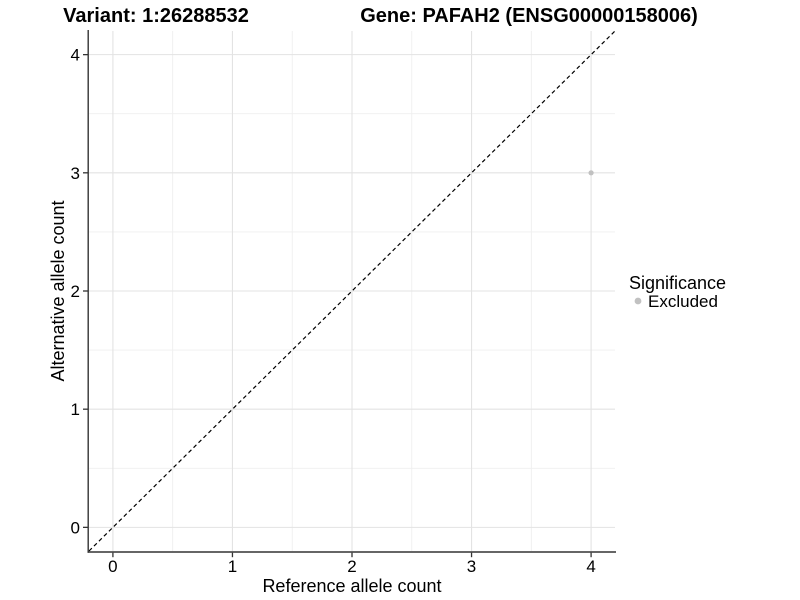 This screenshot has height=600, width=800. Describe the element at coordinates (156, 16) in the screenshot. I see `variant-title: Variant: 1:26288532` at that location.